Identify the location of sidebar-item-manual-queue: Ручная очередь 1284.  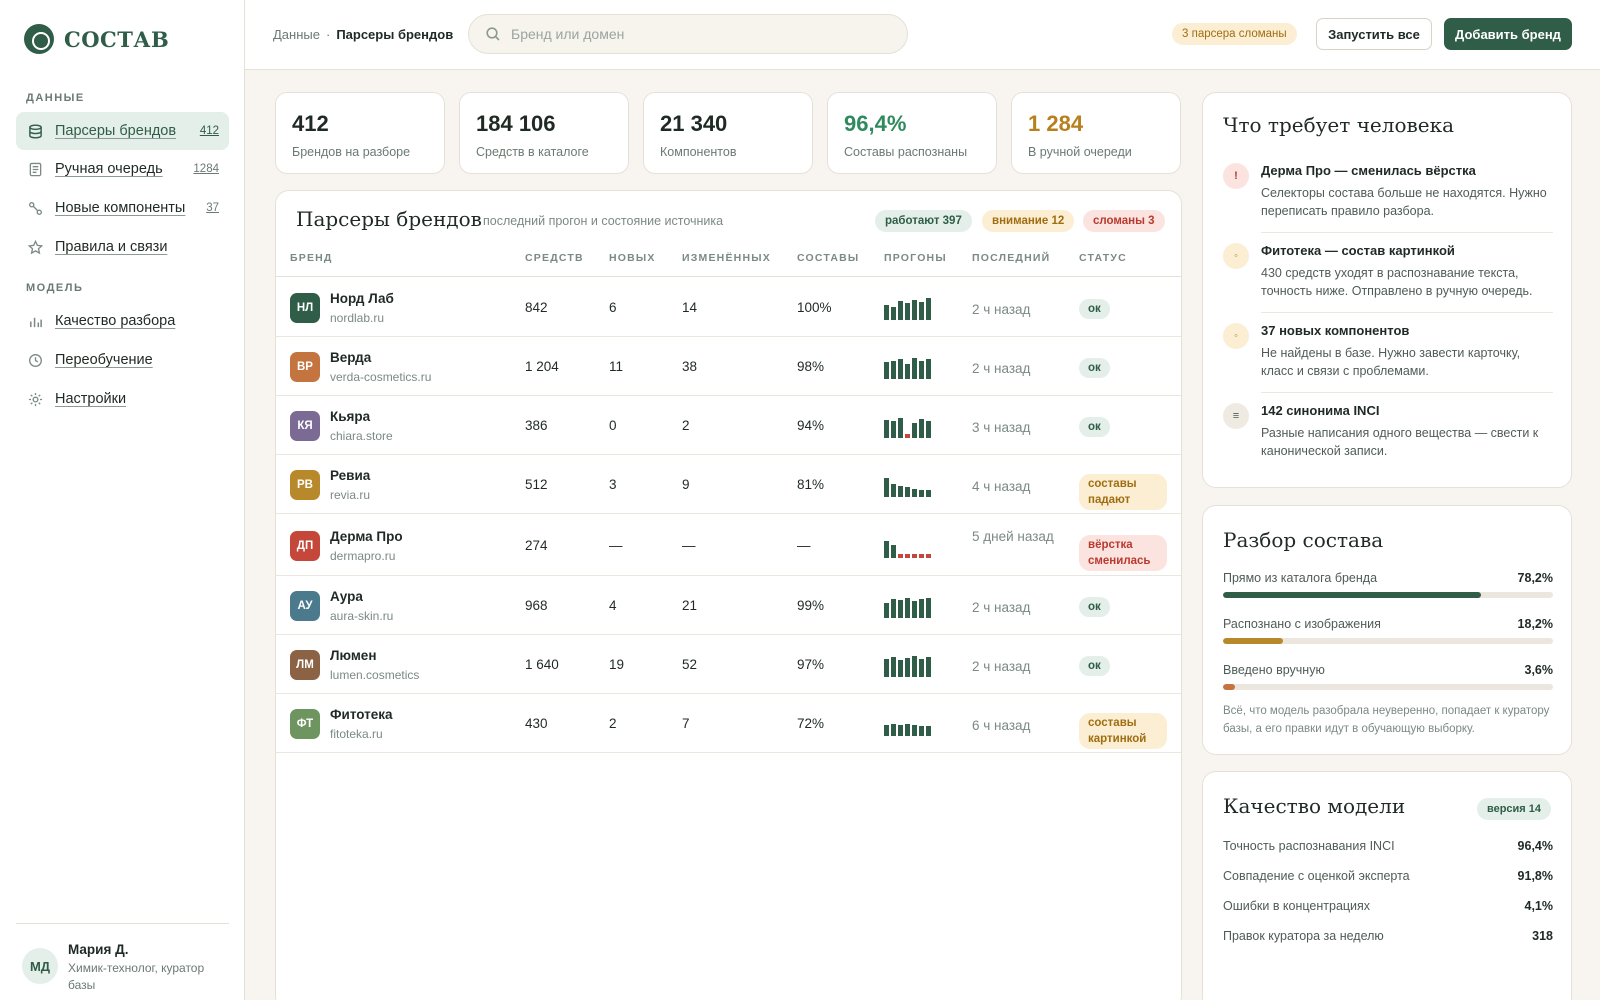
(122, 169).